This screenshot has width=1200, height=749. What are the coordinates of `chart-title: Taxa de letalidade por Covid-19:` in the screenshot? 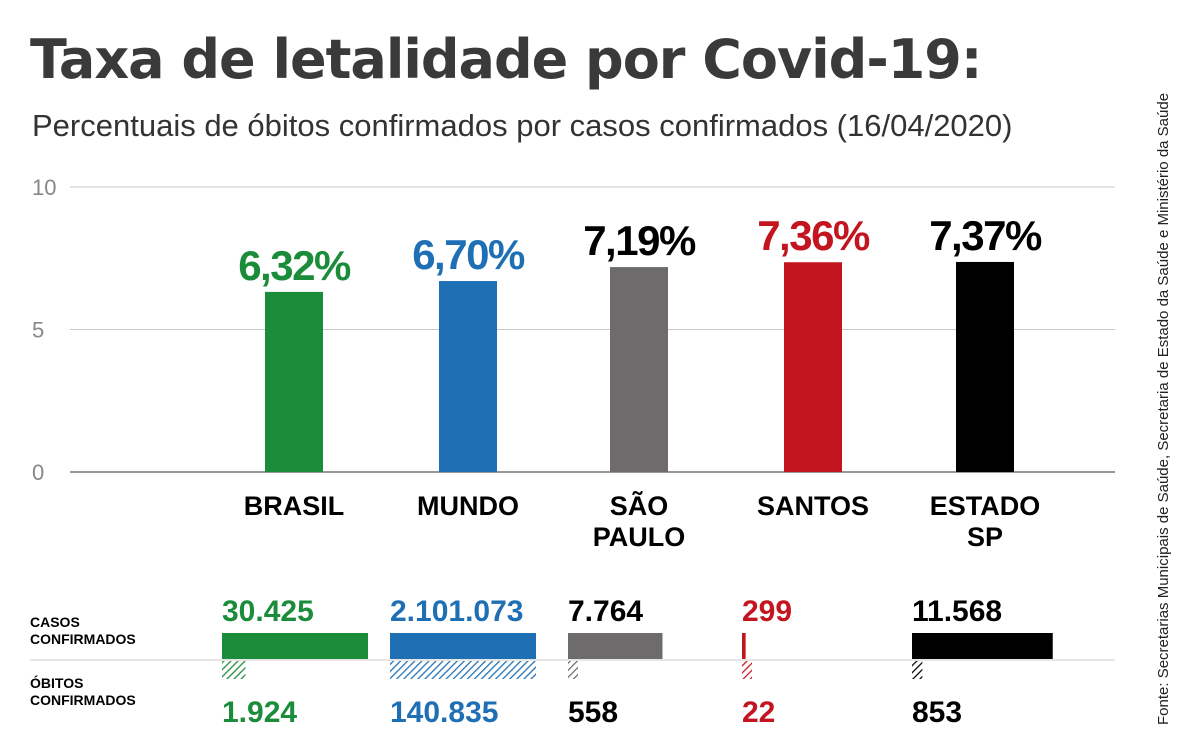 It's located at (506, 59).